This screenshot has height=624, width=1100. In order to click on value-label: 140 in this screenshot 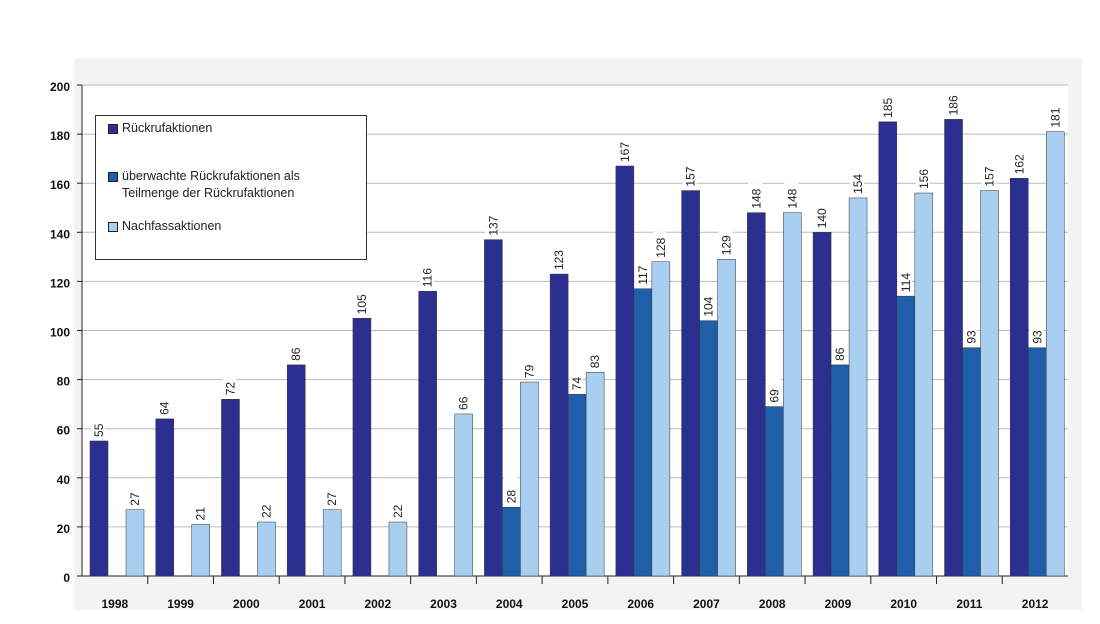, I will do `click(822, 218)`.